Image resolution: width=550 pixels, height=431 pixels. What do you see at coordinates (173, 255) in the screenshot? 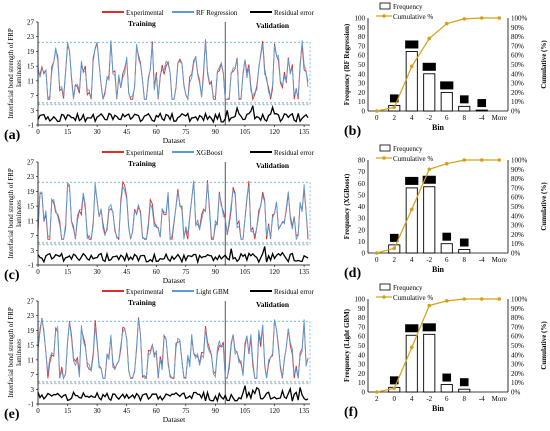
I see `series-residual` at bounding box center [173, 255].